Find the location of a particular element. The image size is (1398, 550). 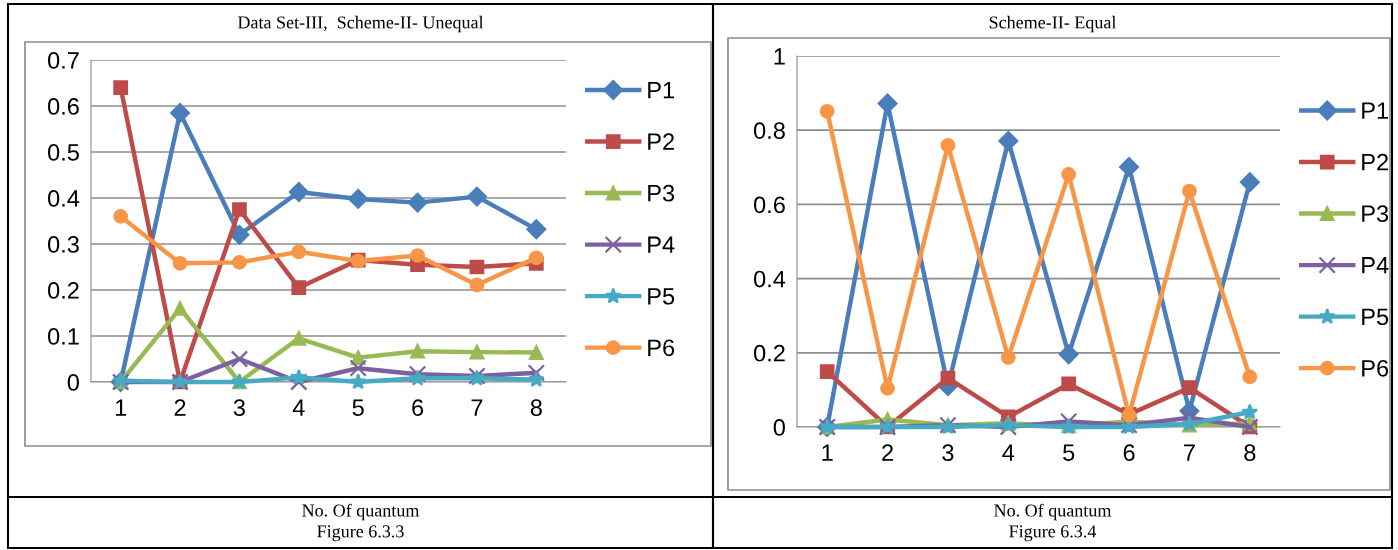

chart-title: Scheme-II- Equal is located at coordinates (1053, 24).